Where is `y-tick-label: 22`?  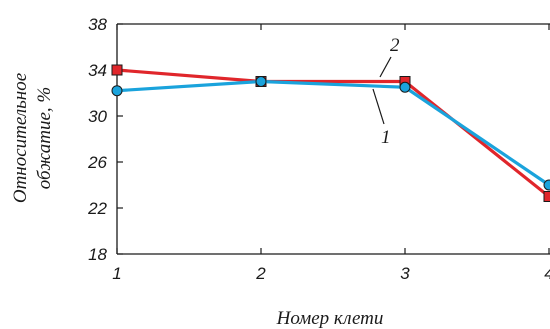 y-tick-label: 22 is located at coordinates (97, 208).